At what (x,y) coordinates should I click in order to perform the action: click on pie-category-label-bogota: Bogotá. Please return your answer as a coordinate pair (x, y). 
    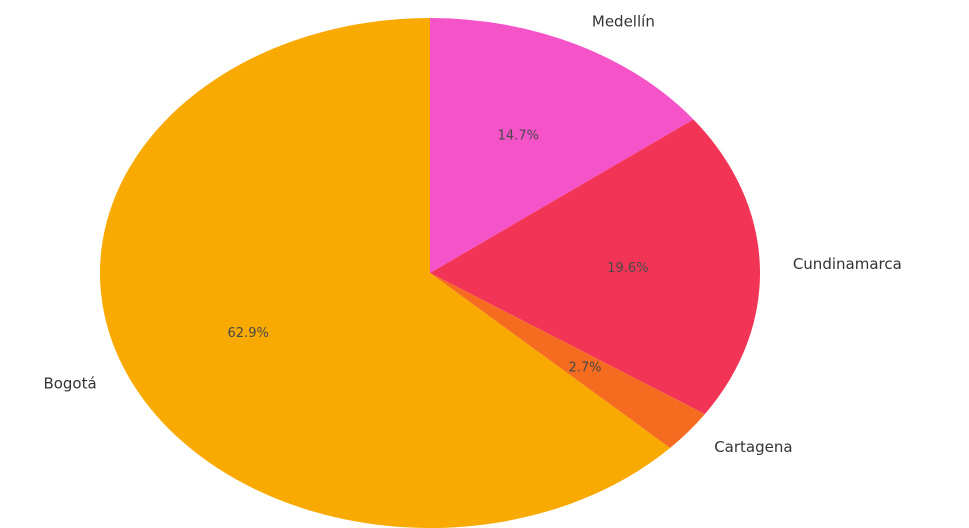
    Looking at the image, I should click on (69, 384).